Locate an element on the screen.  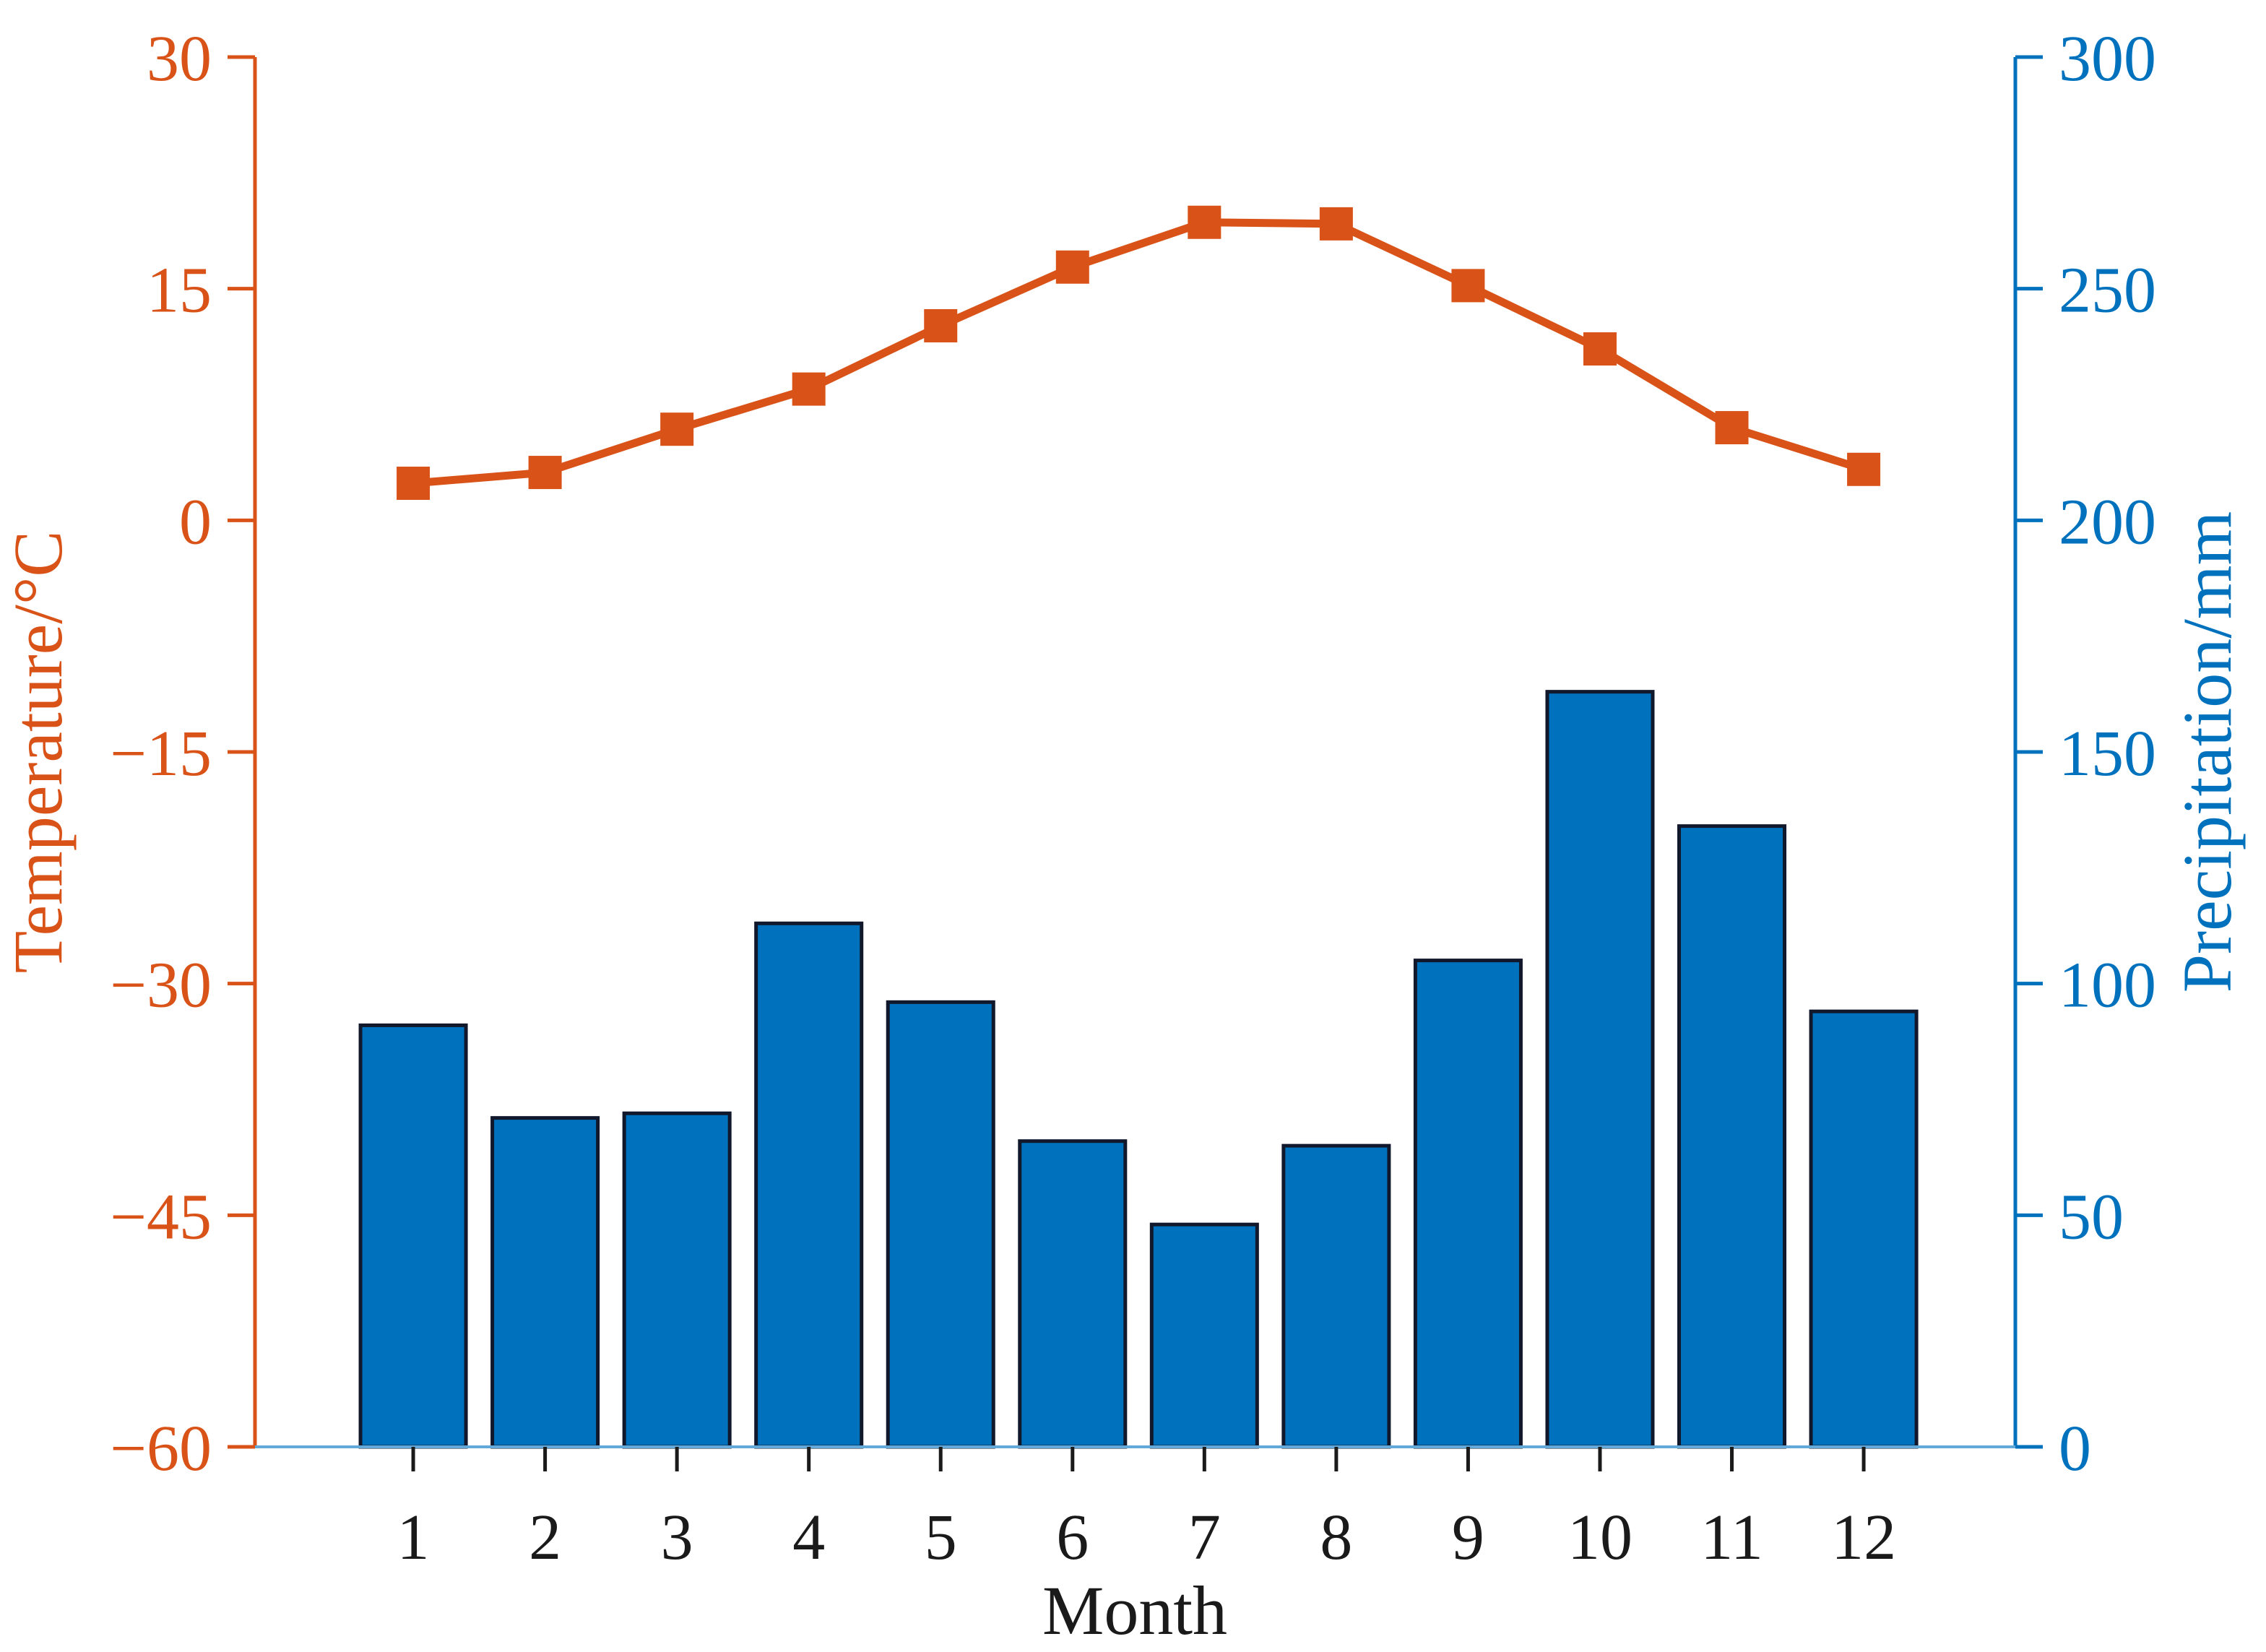
x-axis-tick-label: 12 is located at coordinates (1863, 1537).